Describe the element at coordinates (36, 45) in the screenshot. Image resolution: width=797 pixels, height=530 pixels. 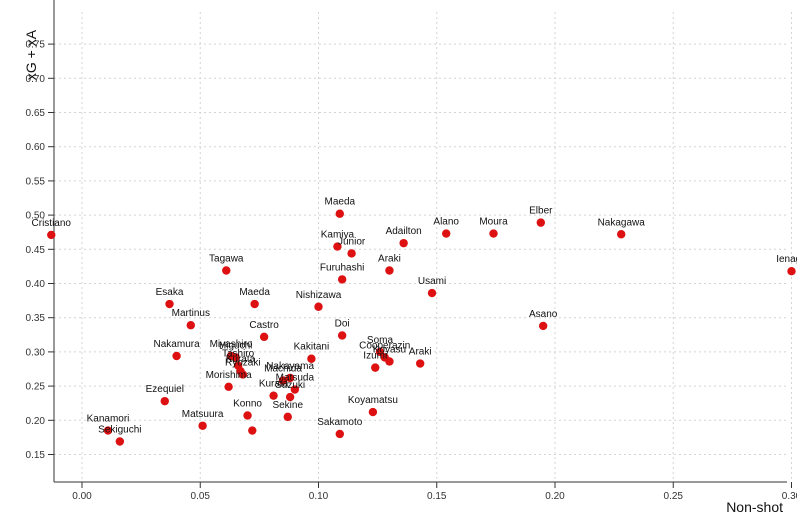
I see `y-tick-label: 0.75` at that location.